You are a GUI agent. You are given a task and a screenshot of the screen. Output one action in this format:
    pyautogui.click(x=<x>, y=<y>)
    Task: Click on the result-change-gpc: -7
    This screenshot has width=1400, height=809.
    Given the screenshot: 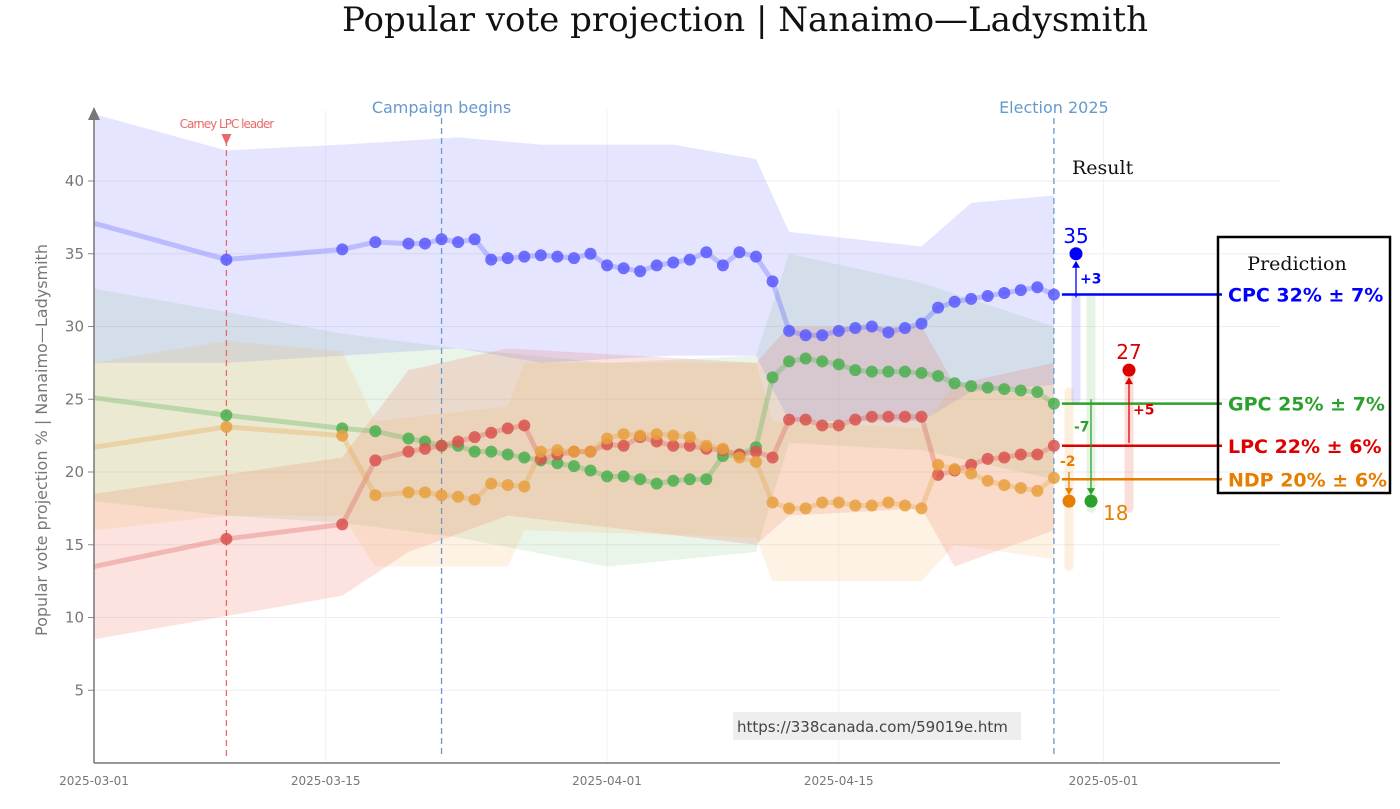 What is the action you would take?
    pyautogui.click(x=1082, y=427)
    